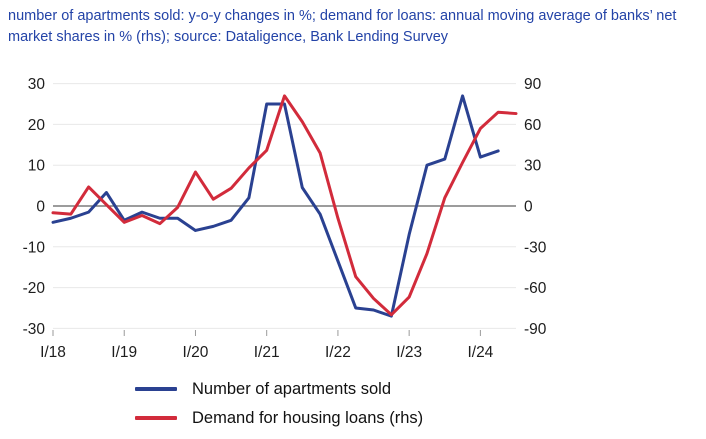  Describe the element at coordinates (267, 352) in the screenshot. I see `x-axis-tick-label: I/21` at that location.